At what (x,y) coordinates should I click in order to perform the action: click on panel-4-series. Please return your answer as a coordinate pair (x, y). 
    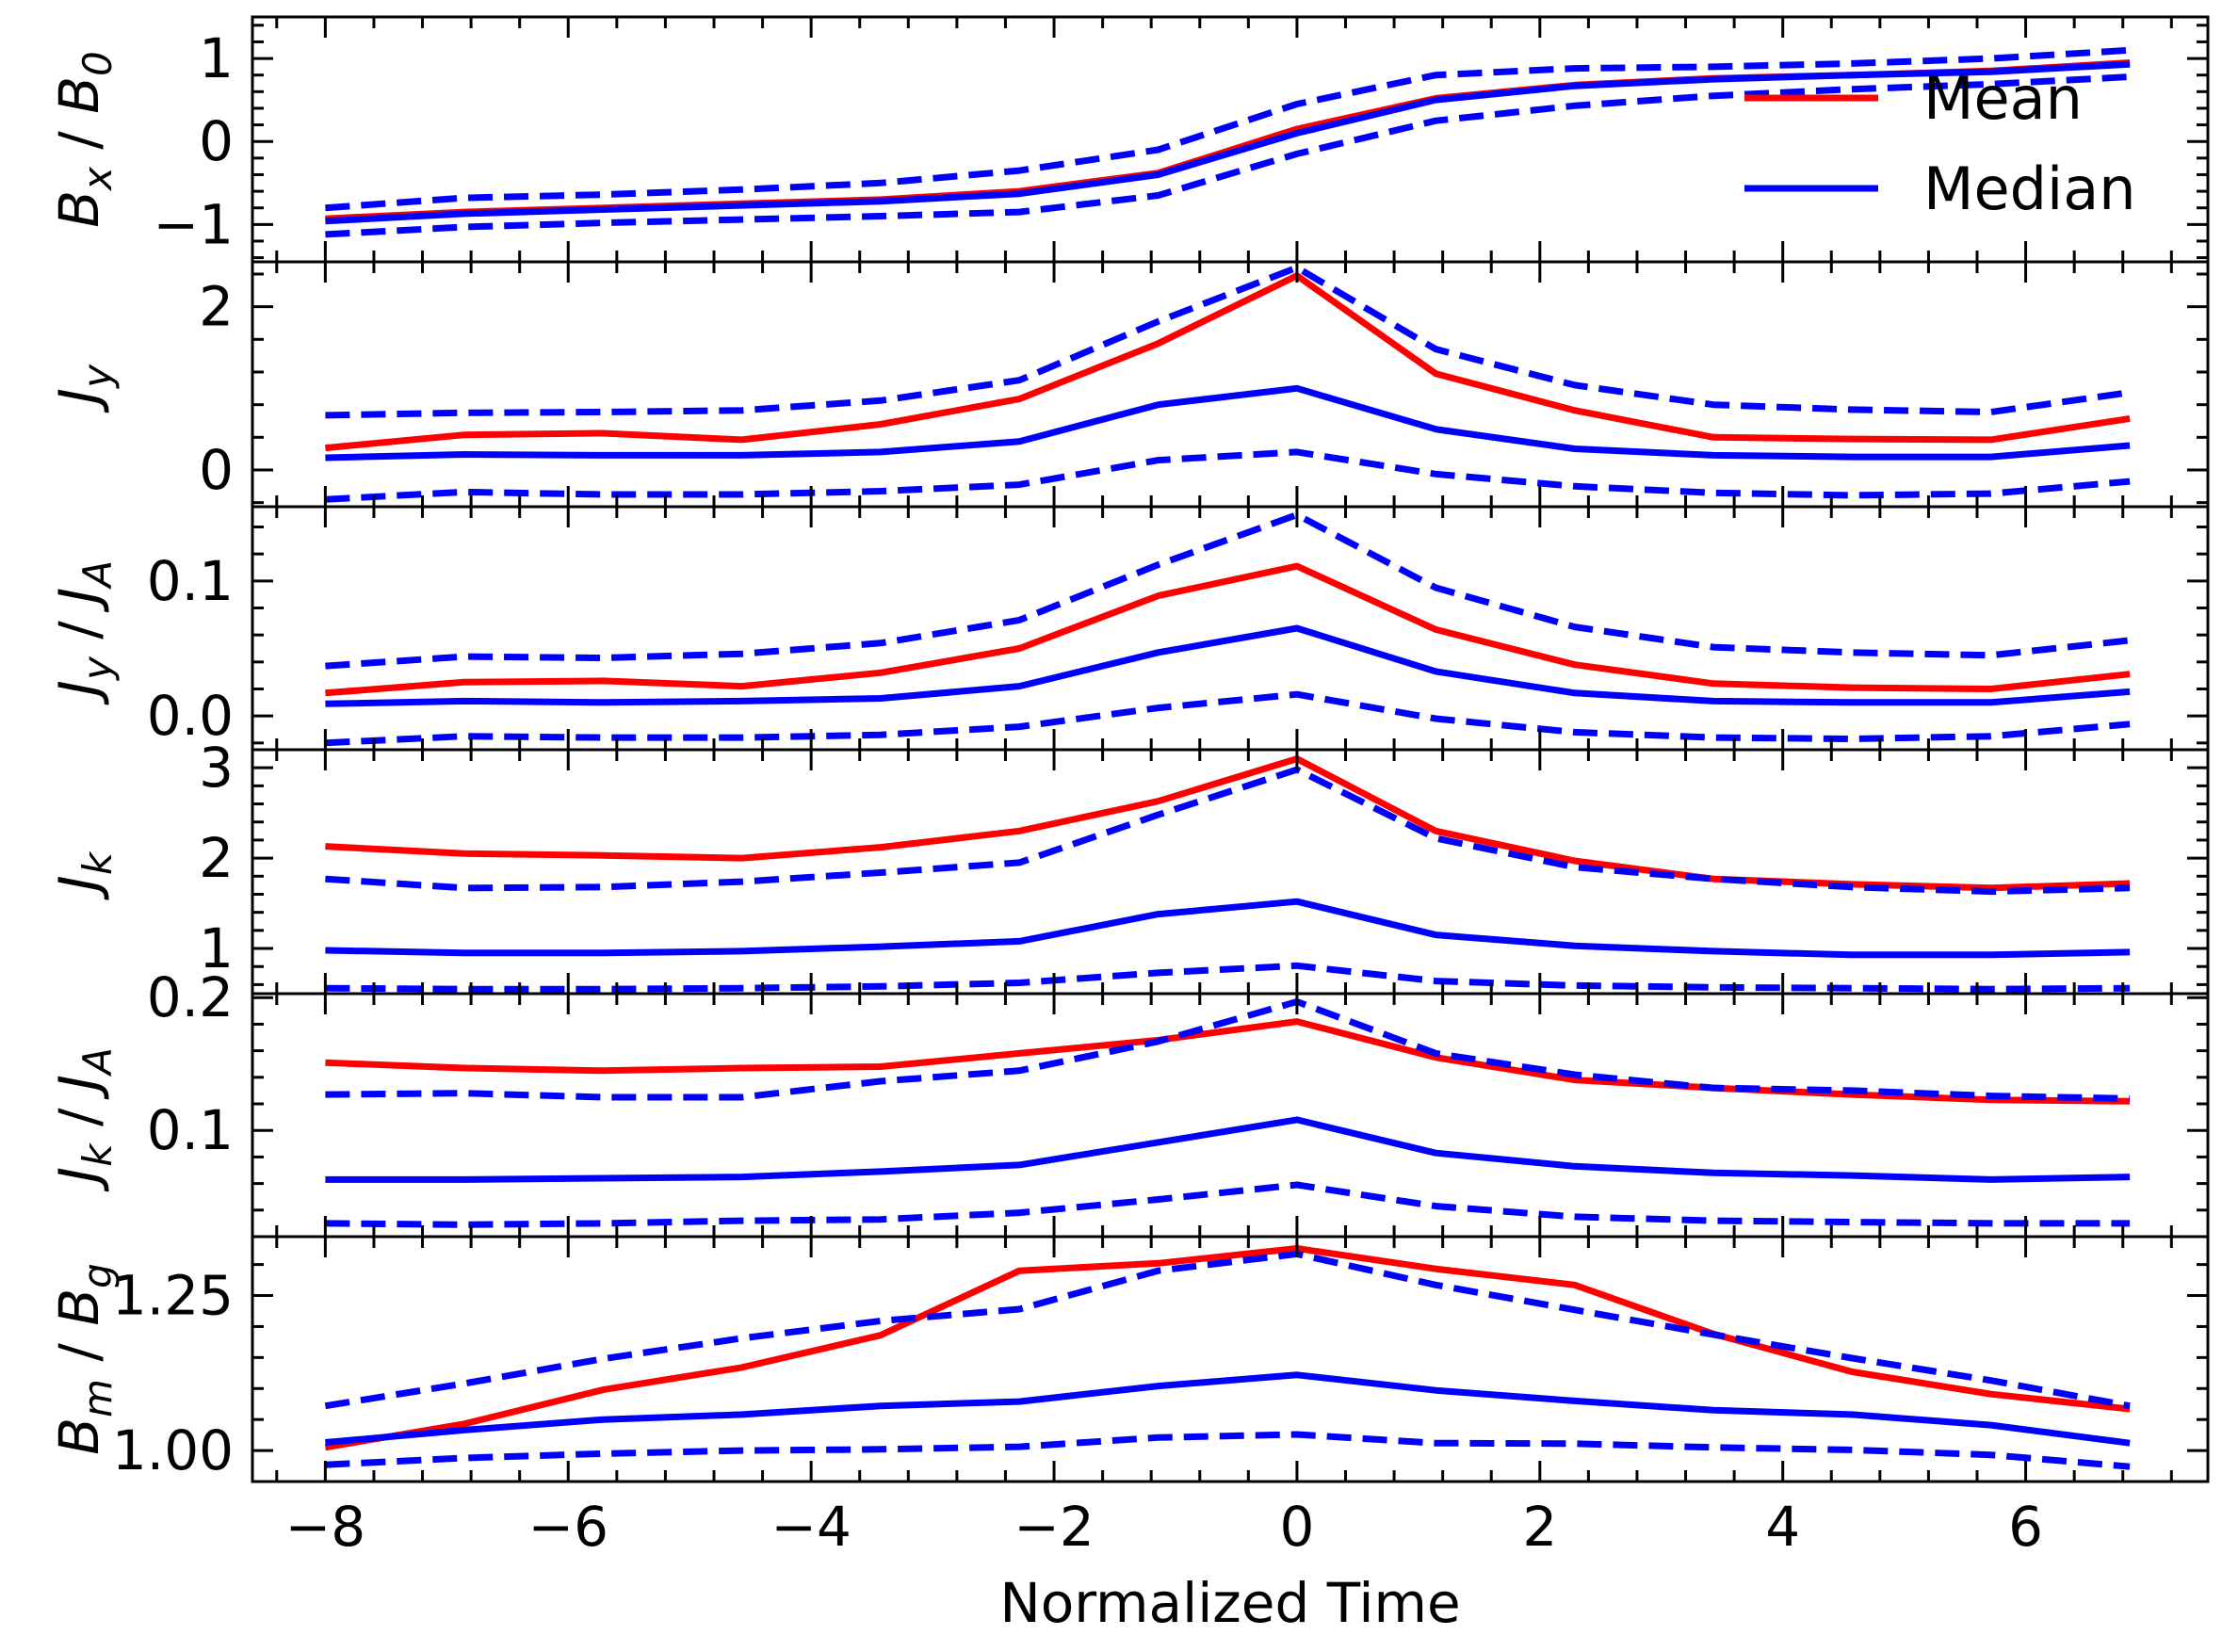
    Looking at the image, I should click on (1228, 874).